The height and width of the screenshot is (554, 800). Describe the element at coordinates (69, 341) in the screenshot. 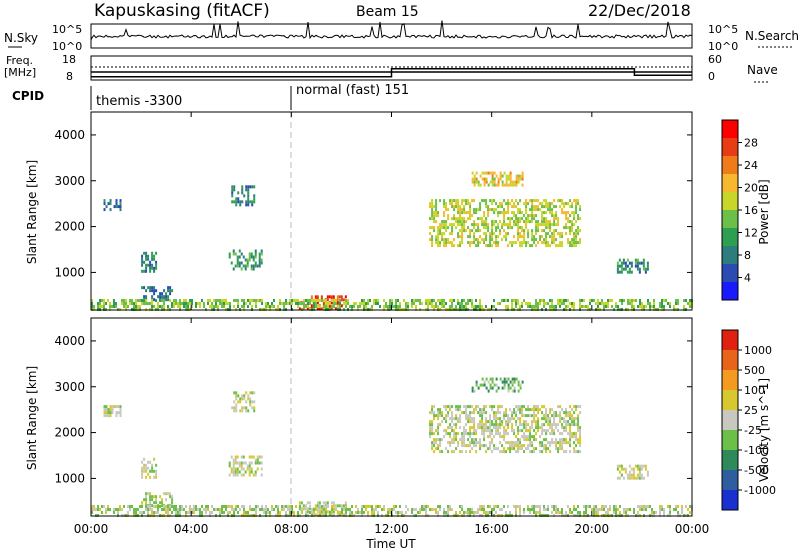

I see `y-tick-label: 4000` at that location.